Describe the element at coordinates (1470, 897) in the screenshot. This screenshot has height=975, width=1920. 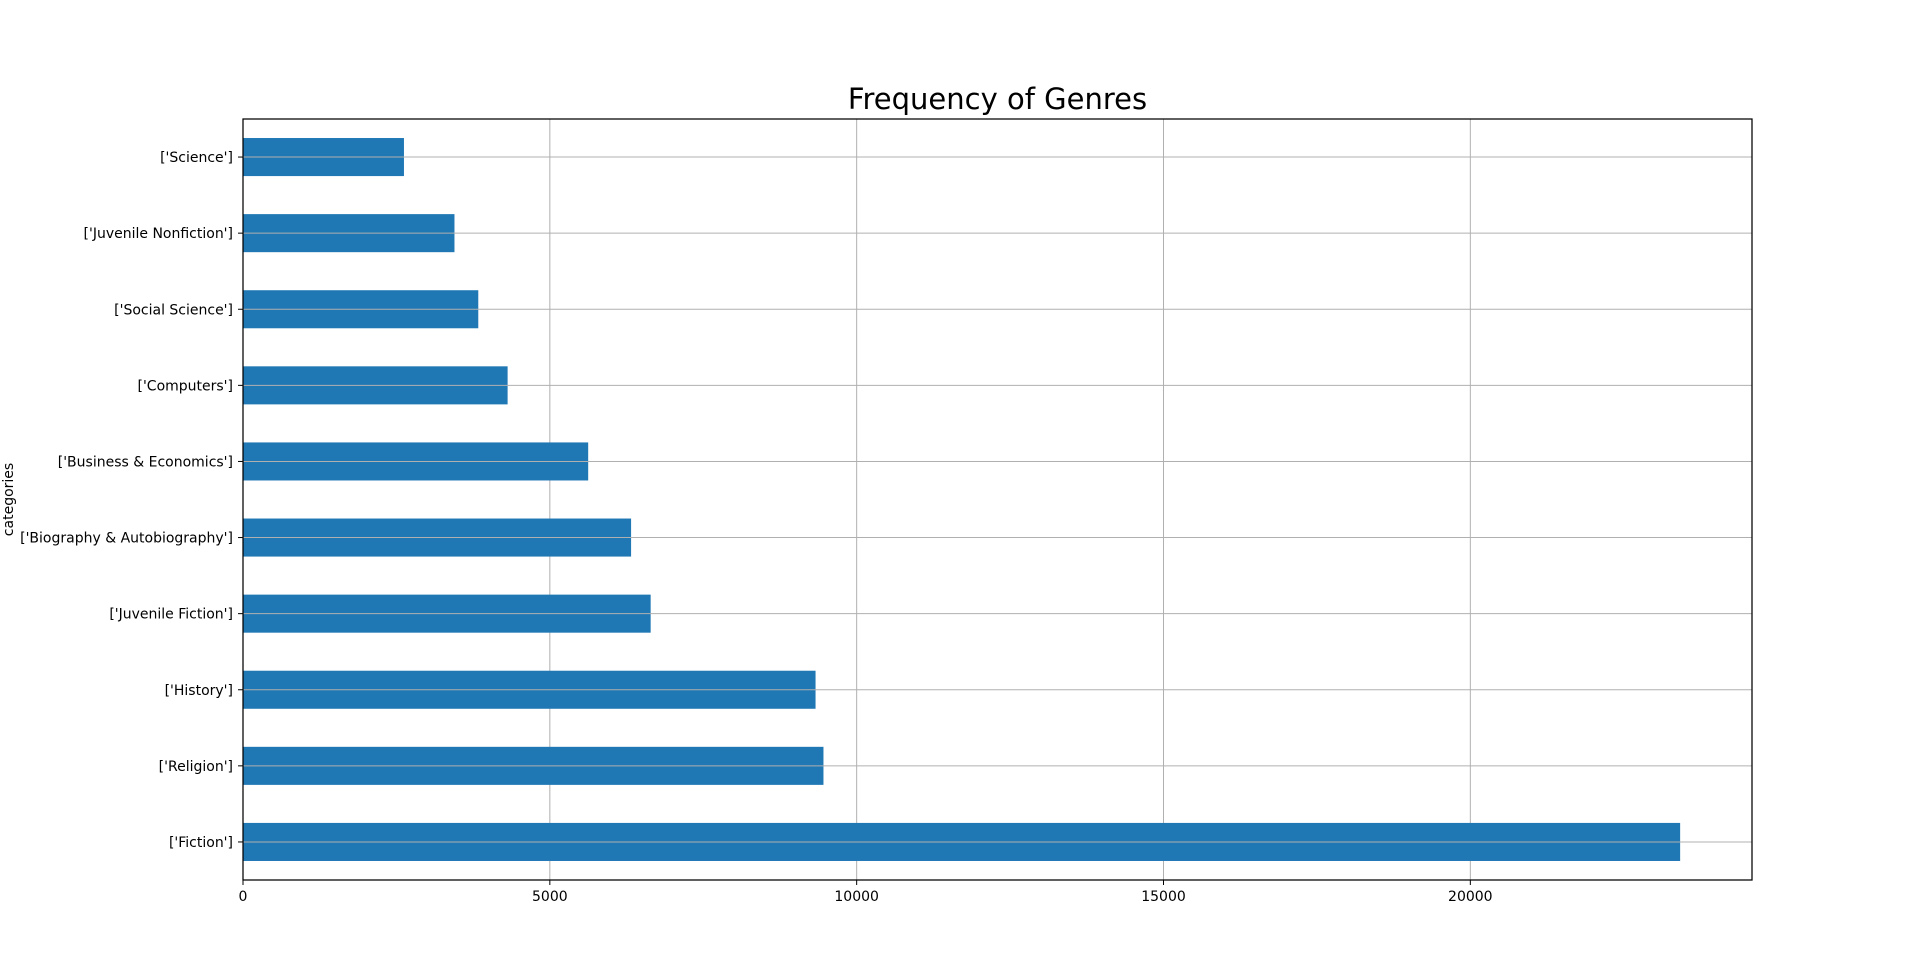
I see `x-tick-label: 20000` at that location.